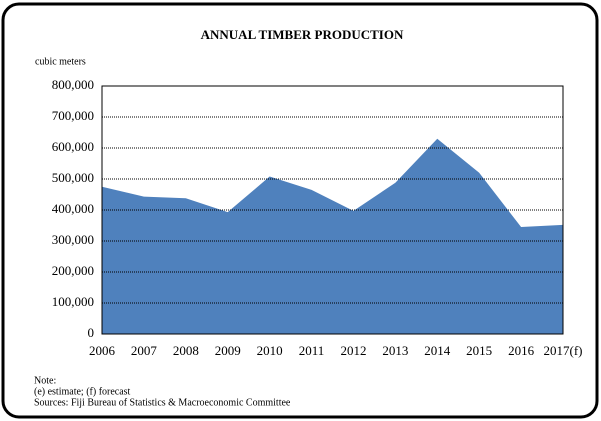 Image resolution: width=601 pixels, height=421 pixels. What do you see at coordinates (479, 350) in the screenshot?
I see `x-tick-label: 2015` at bounding box center [479, 350].